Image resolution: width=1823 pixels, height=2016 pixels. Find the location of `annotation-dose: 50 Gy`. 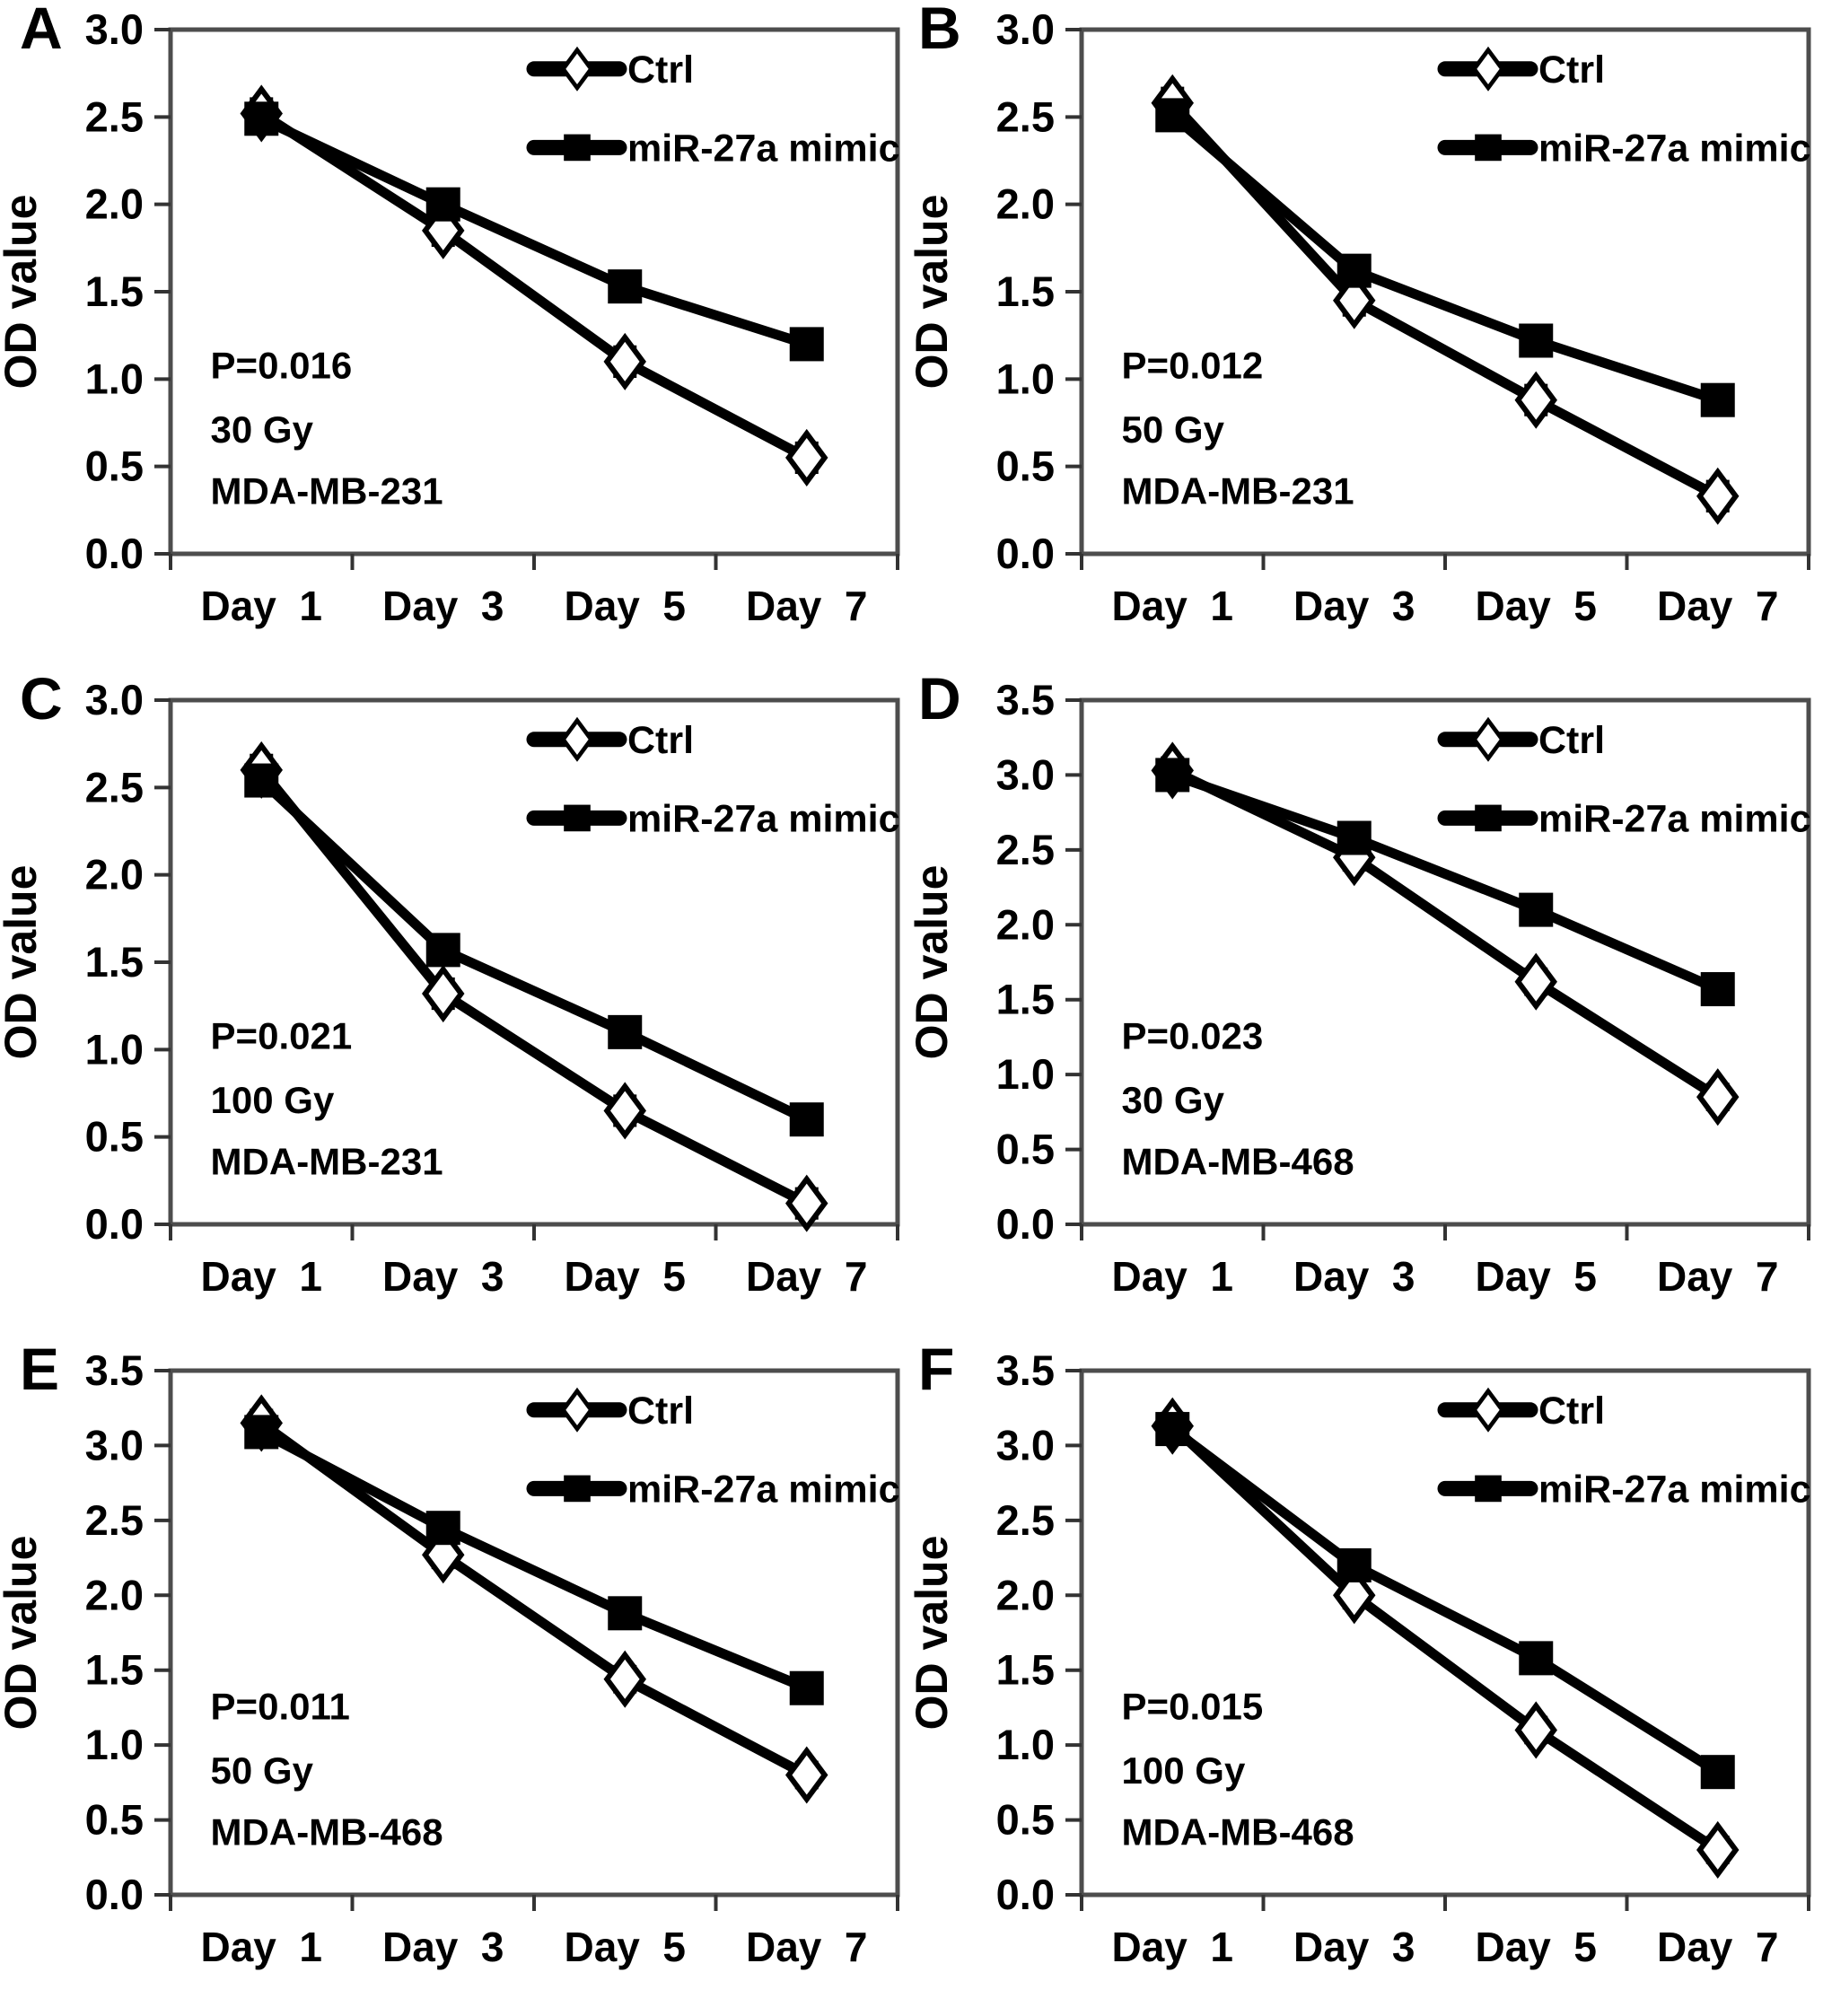

annotation-dose: 50 Gy is located at coordinates (1173, 429).